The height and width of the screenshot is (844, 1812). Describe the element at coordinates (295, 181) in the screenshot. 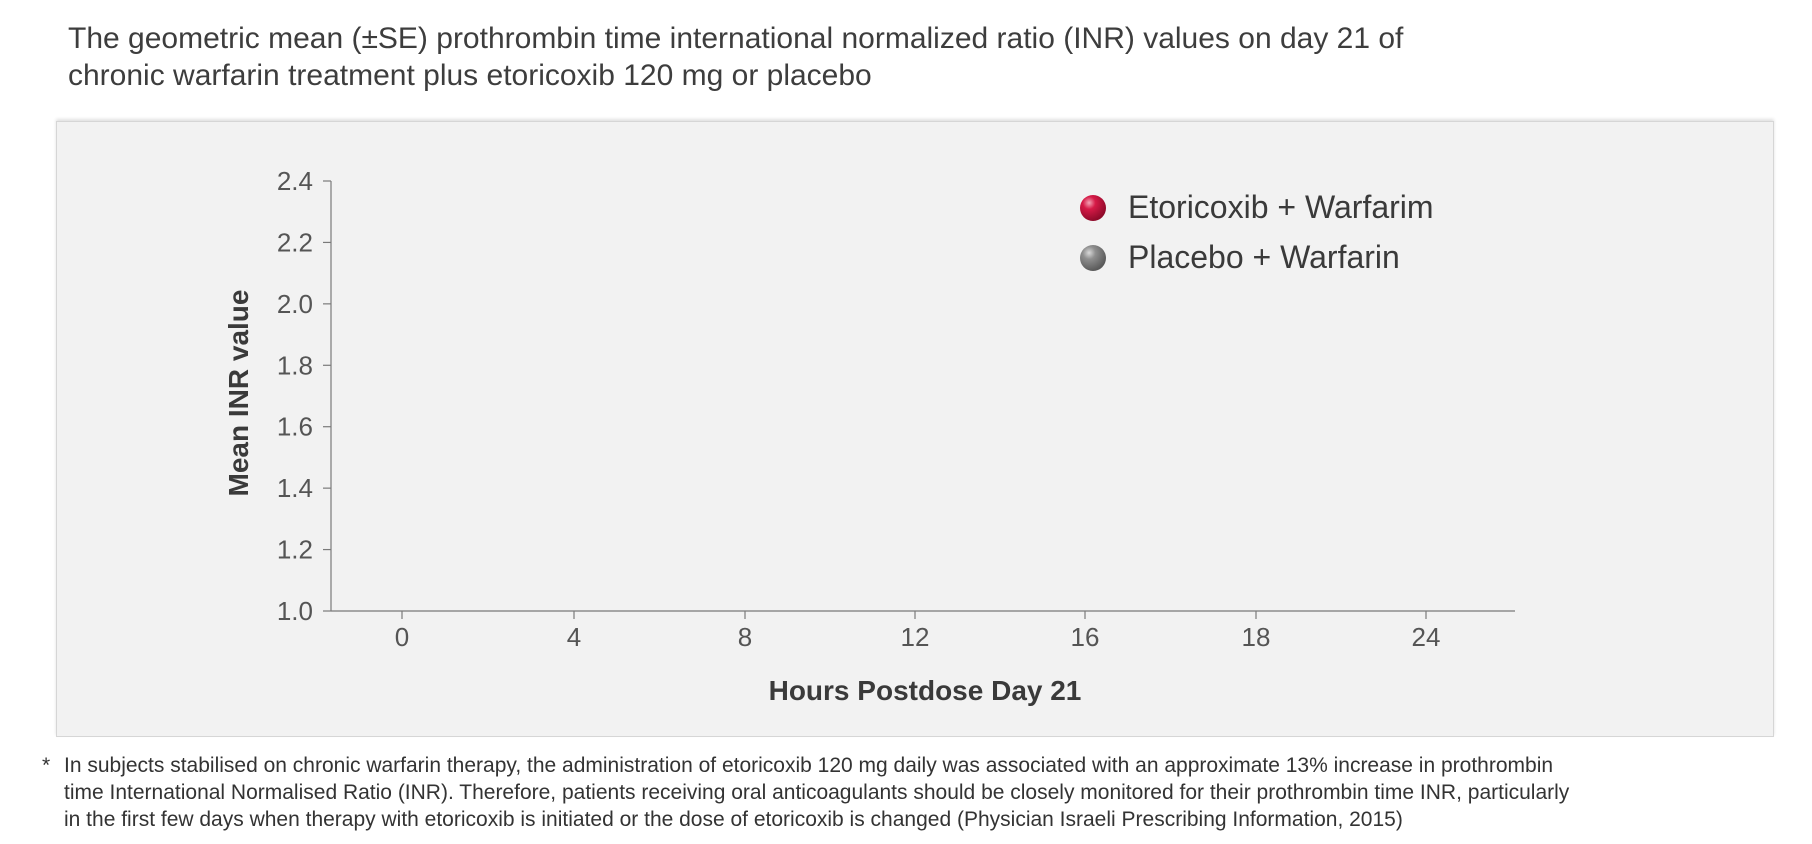

I see `y-tick-label: 2.4` at that location.